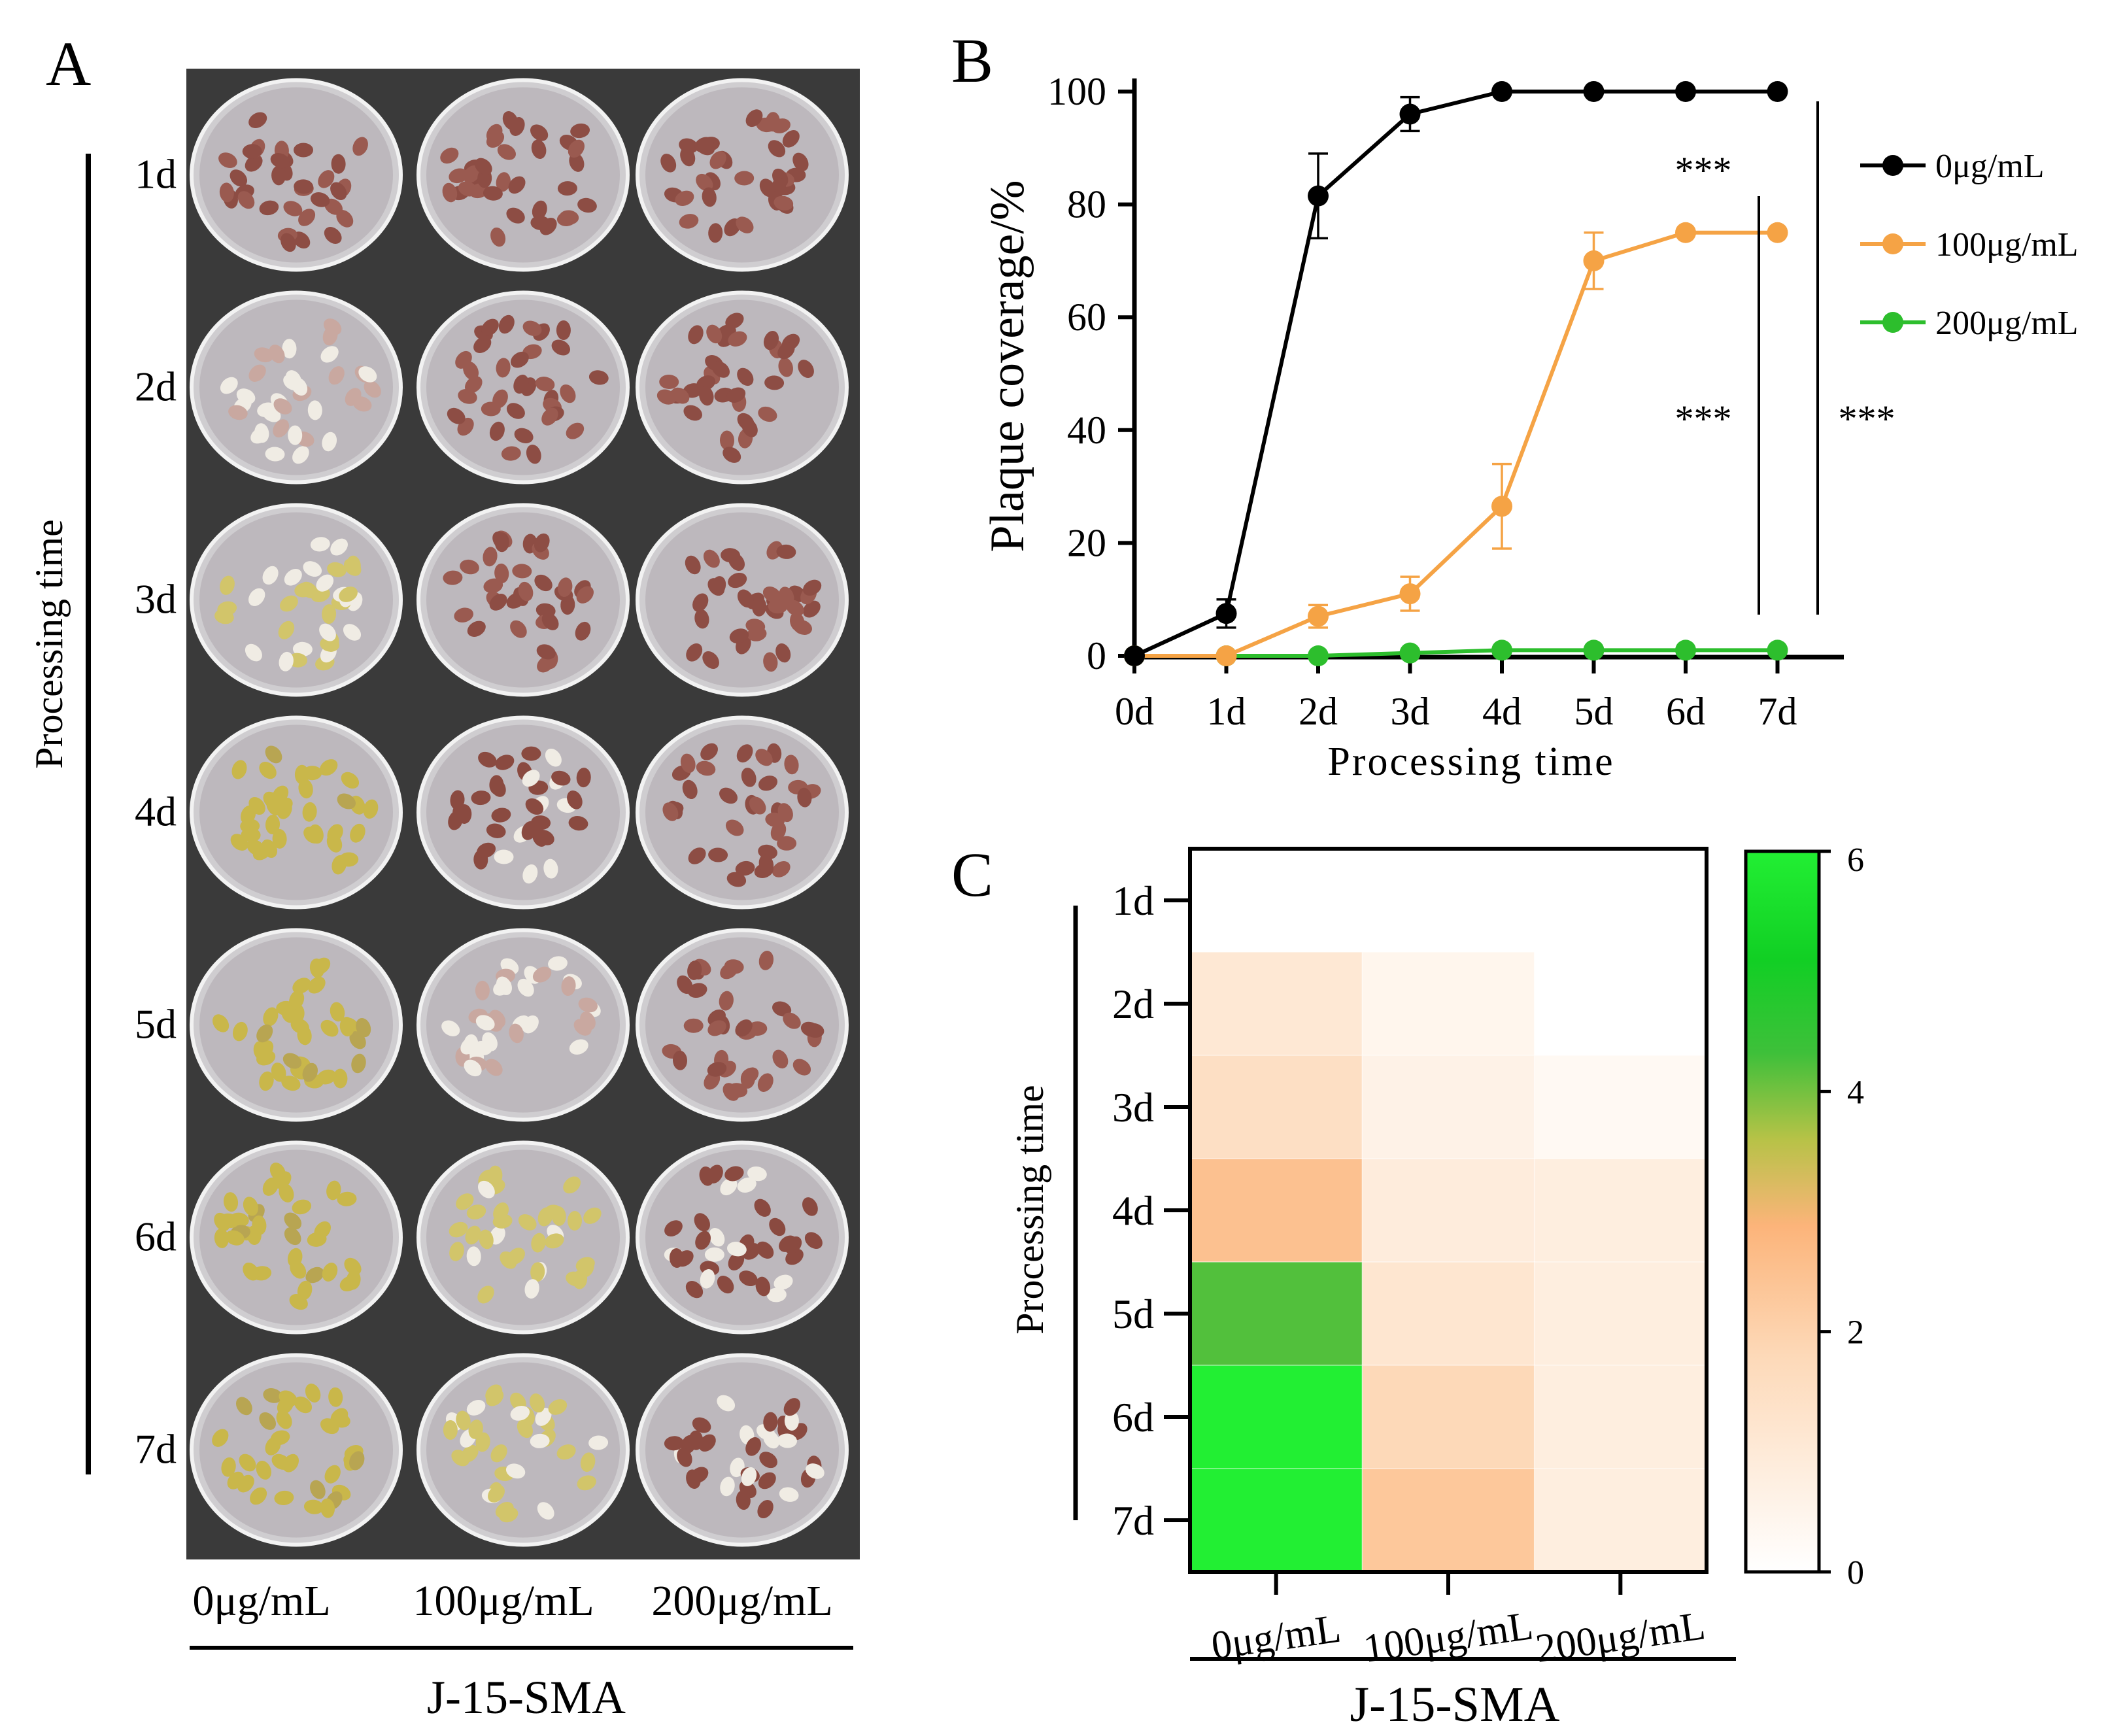  I want to click on y-tick-label: 60, so click(1086, 318).